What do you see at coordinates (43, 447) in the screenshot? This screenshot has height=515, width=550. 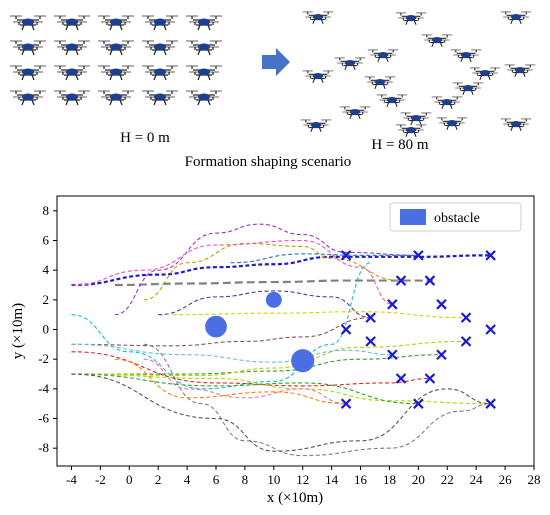 I see `y-tick-label: -8` at bounding box center [43, 447].